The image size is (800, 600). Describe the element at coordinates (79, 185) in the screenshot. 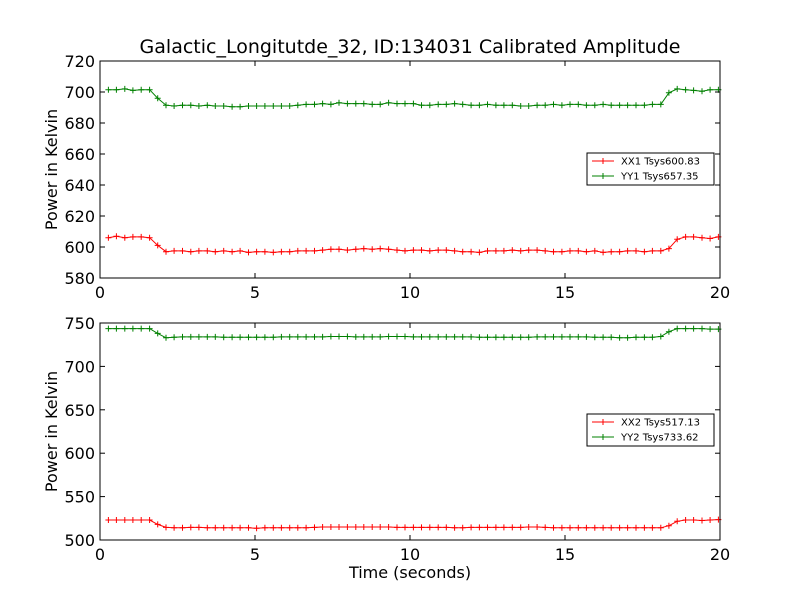

I see `y-tick-label: 640` at that location.